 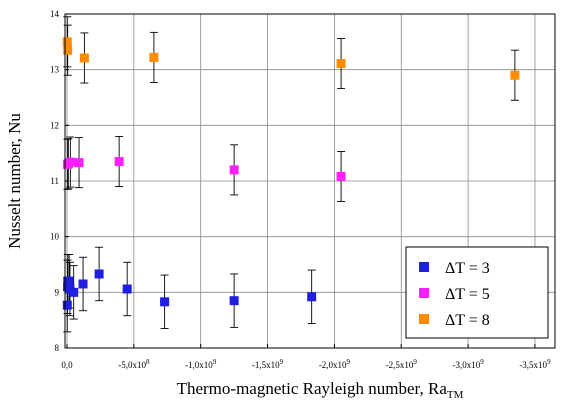 I want to click on x-tick-label: -3,0x10⁹, so click(x=468, y=364).